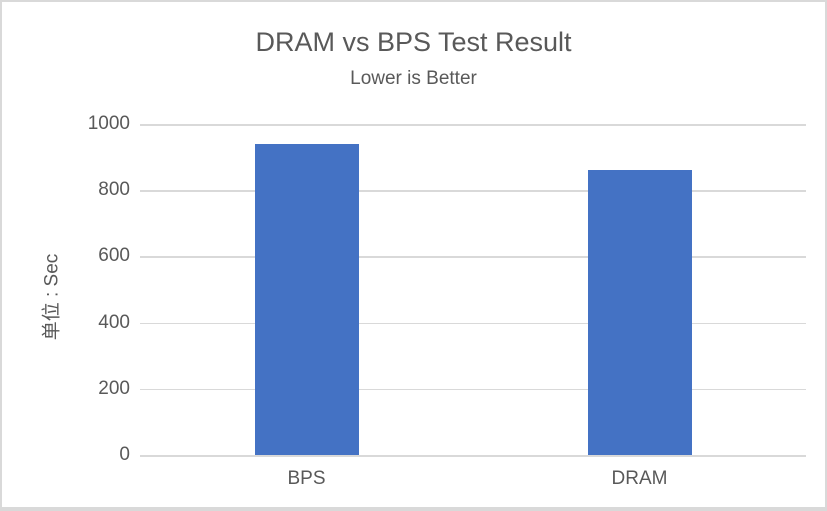 The image size is (827, 511). What do you see at coordinates (306, 299) in the screenshot?
I see `bar-bps` at bounding box center [306, 299].